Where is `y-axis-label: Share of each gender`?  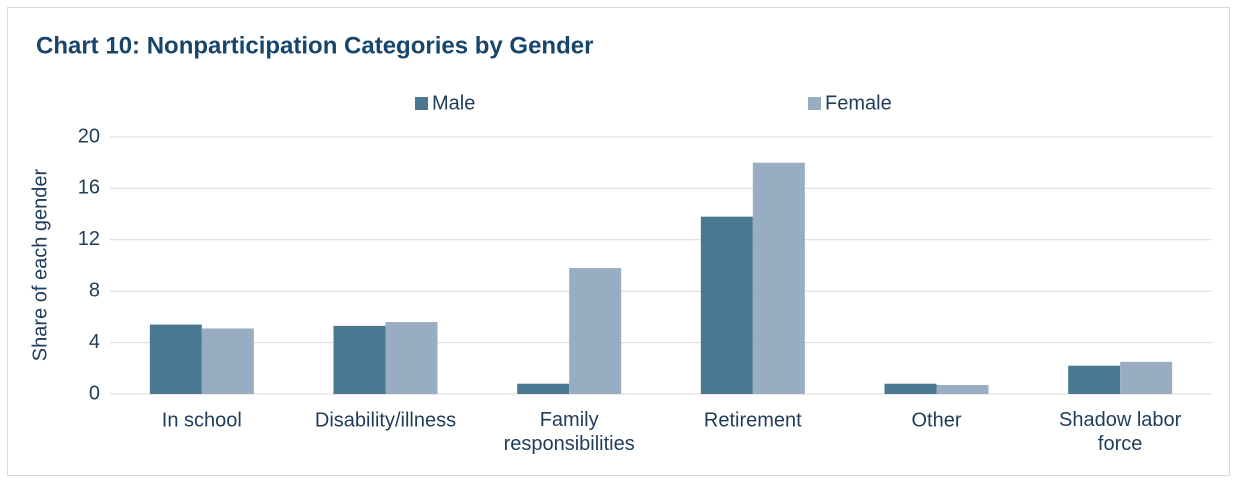
y-axis-label: Share of each gender is located at coordinates (40, 264).